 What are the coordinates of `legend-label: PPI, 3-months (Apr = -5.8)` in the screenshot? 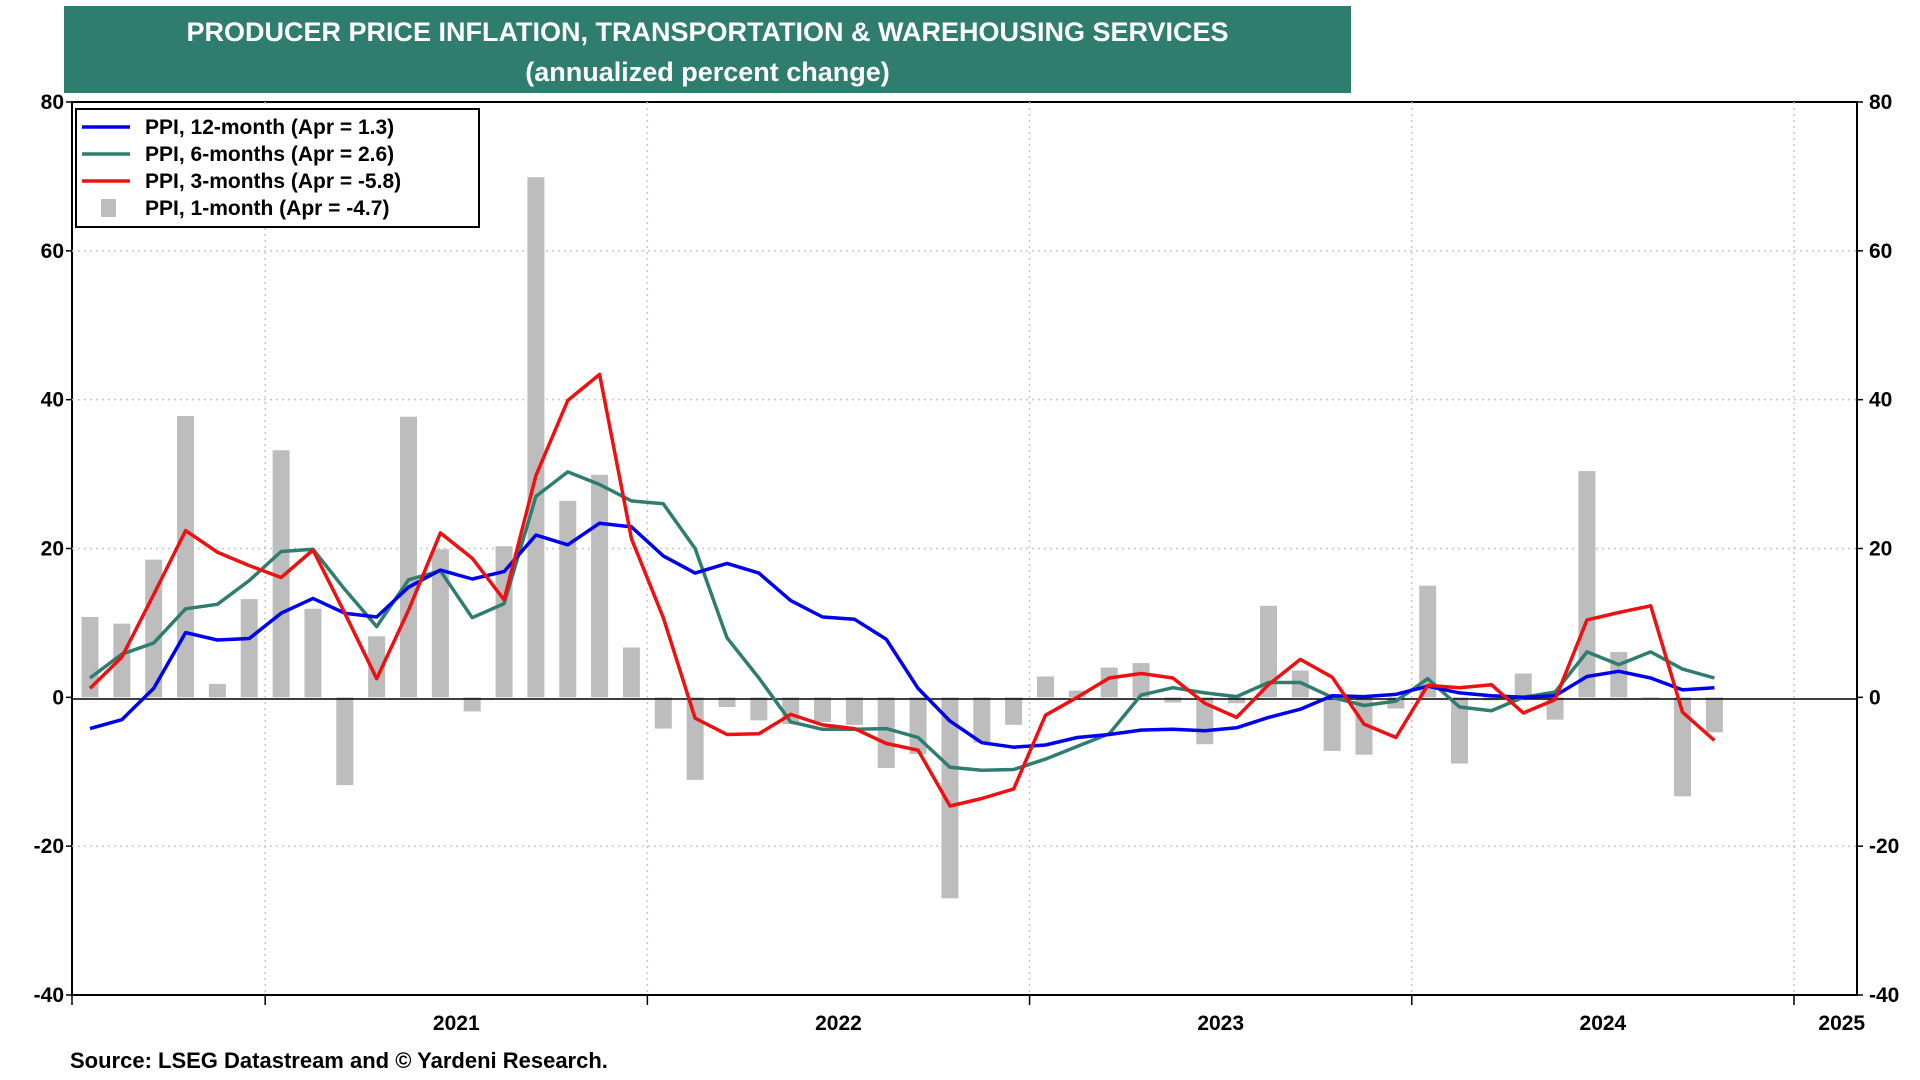 It's located at (273, 181).